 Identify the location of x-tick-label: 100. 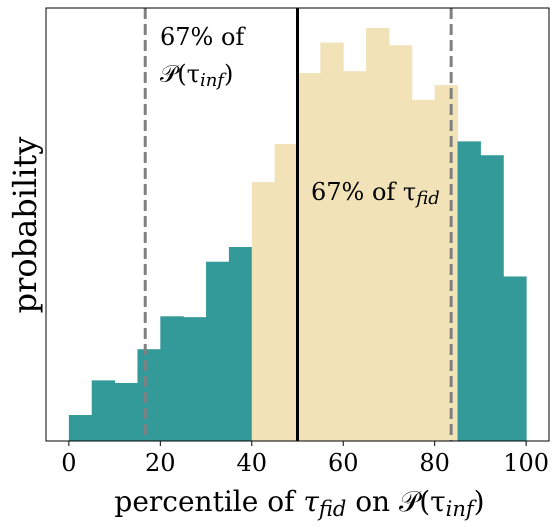
(526, 463).